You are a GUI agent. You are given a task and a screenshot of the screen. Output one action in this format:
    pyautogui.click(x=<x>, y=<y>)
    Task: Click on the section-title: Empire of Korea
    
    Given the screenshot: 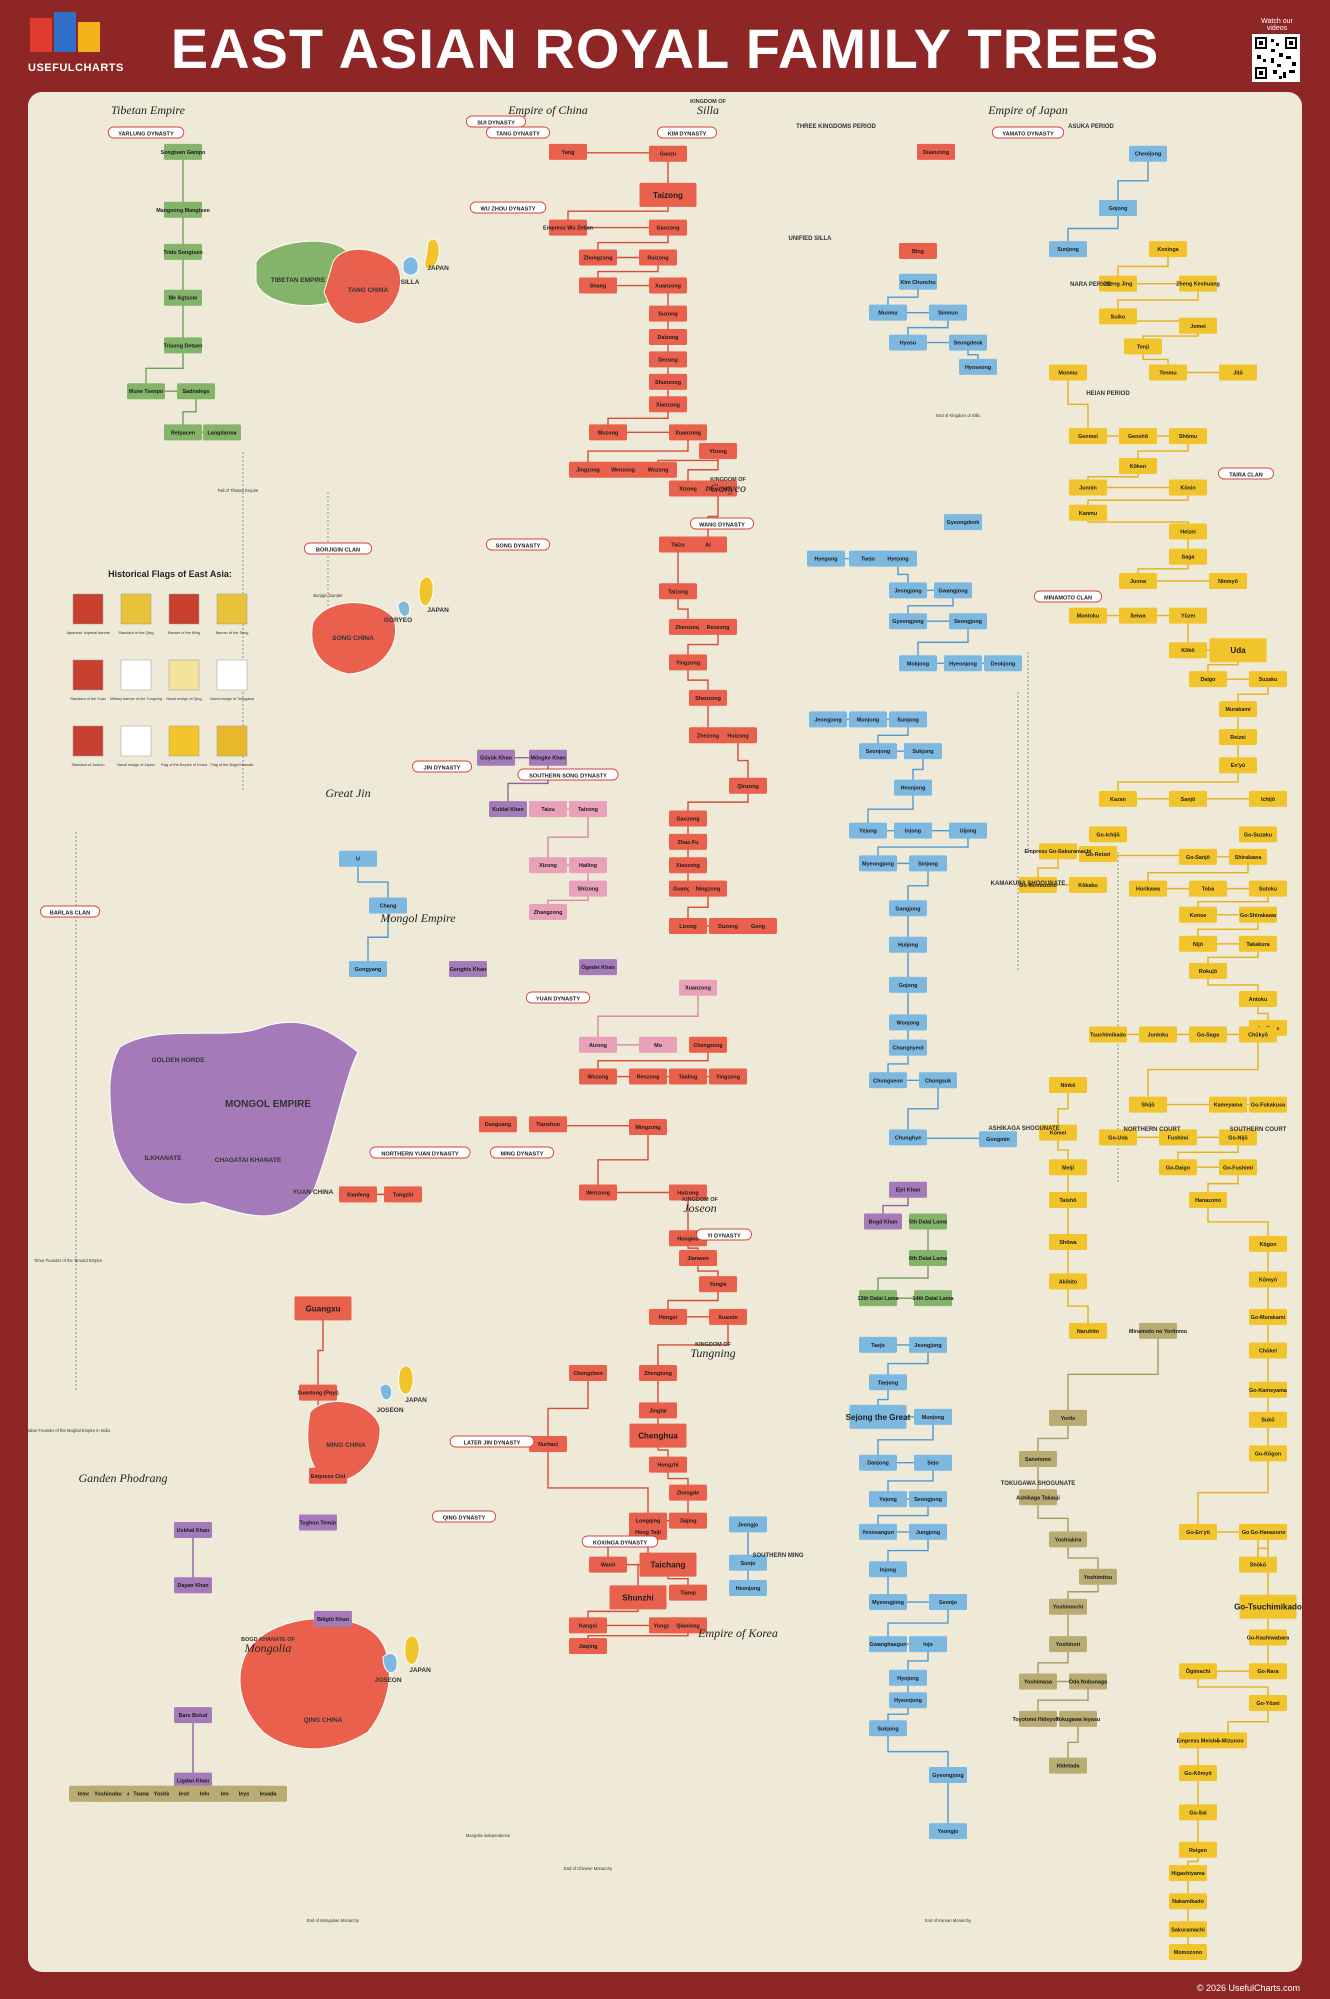 What is the action you would take?
    pyautogui.click(x=737, y=1633)
    